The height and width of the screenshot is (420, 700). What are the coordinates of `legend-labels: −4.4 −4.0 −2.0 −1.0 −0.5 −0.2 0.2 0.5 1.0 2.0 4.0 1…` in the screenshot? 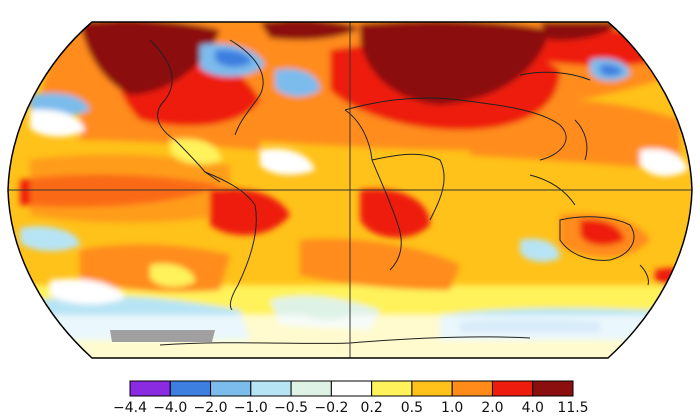 It's located at (351, 408).